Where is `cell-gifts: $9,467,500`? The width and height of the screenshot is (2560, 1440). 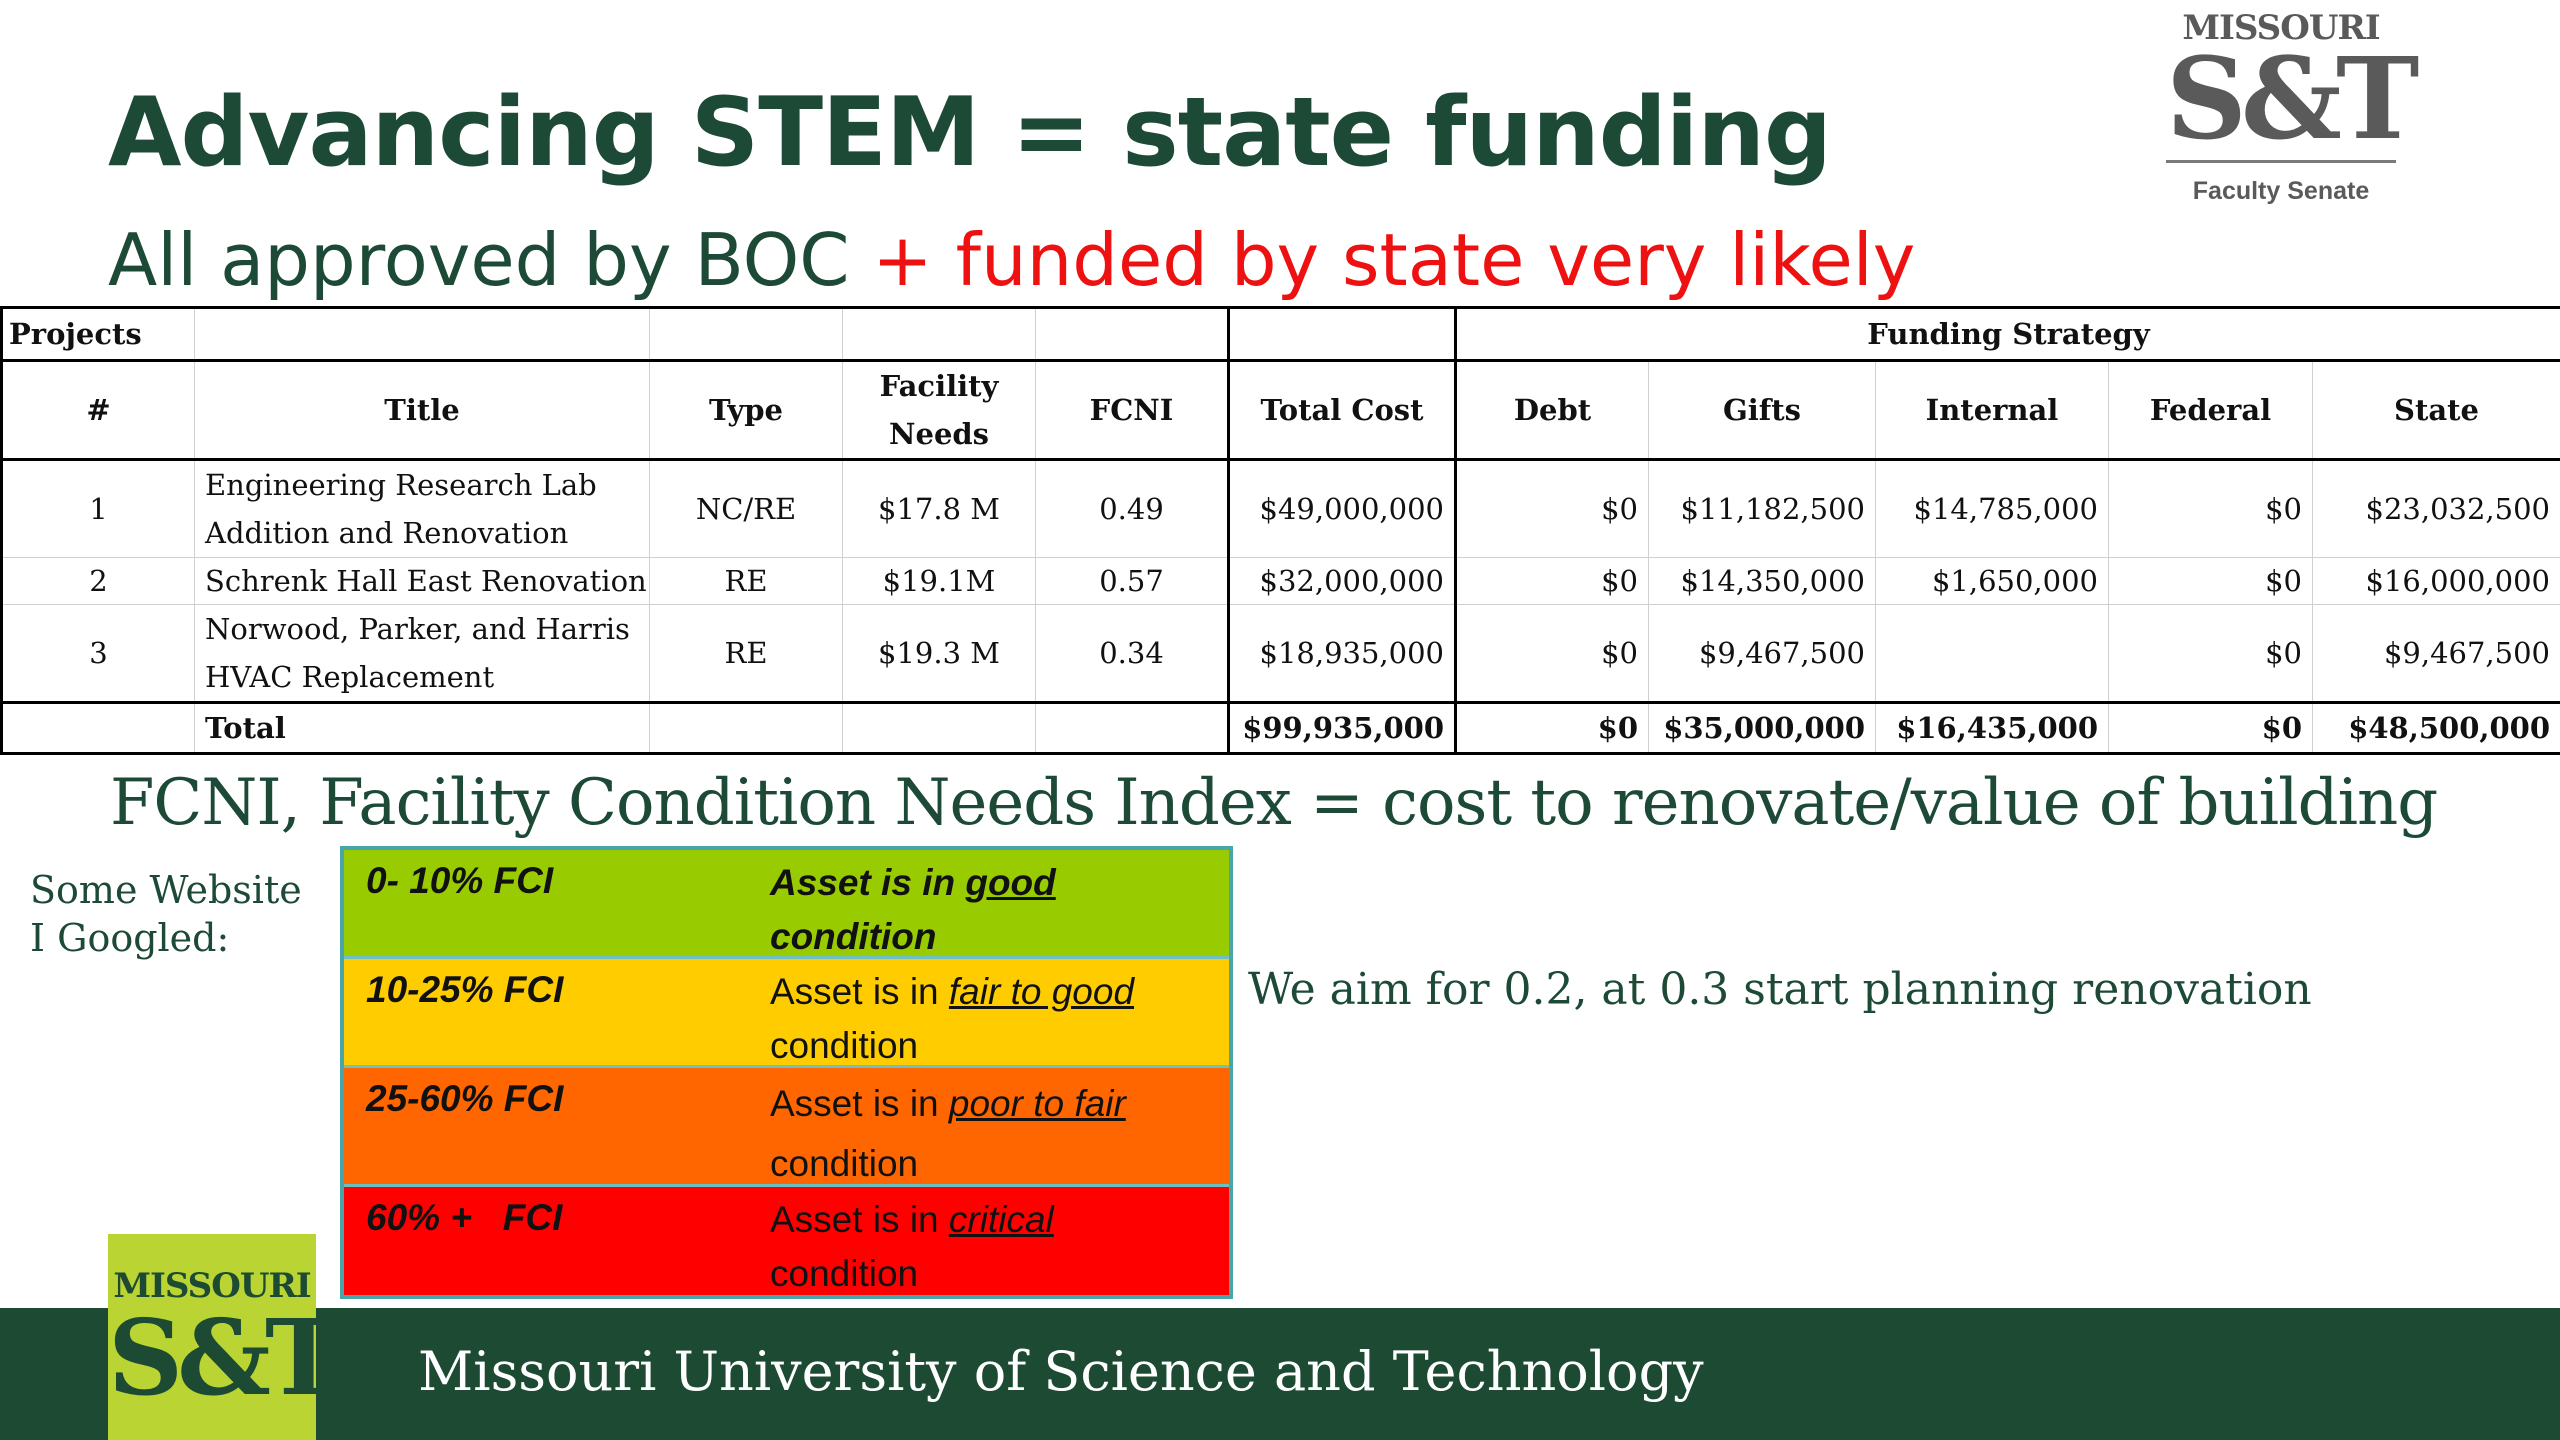 cell-gifts: $9,467,500 is located at coordinates (1762, 653).